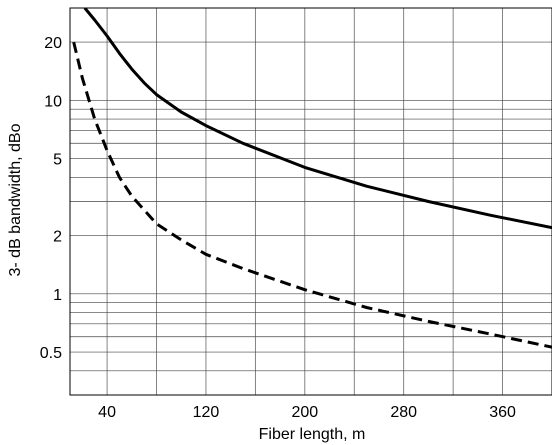 This screenshot has width=552, height=445. What do you see at coordinates (312, 434) in the screenshot?
I see `x-axis-label: Fiber length, m` at bounding box center [312, 434].